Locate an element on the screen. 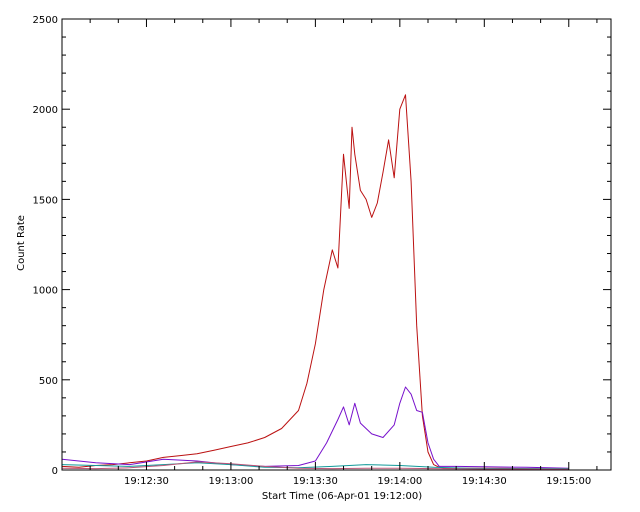  x-tick-label: 19:14:30 is located at coordinates (484, 481).